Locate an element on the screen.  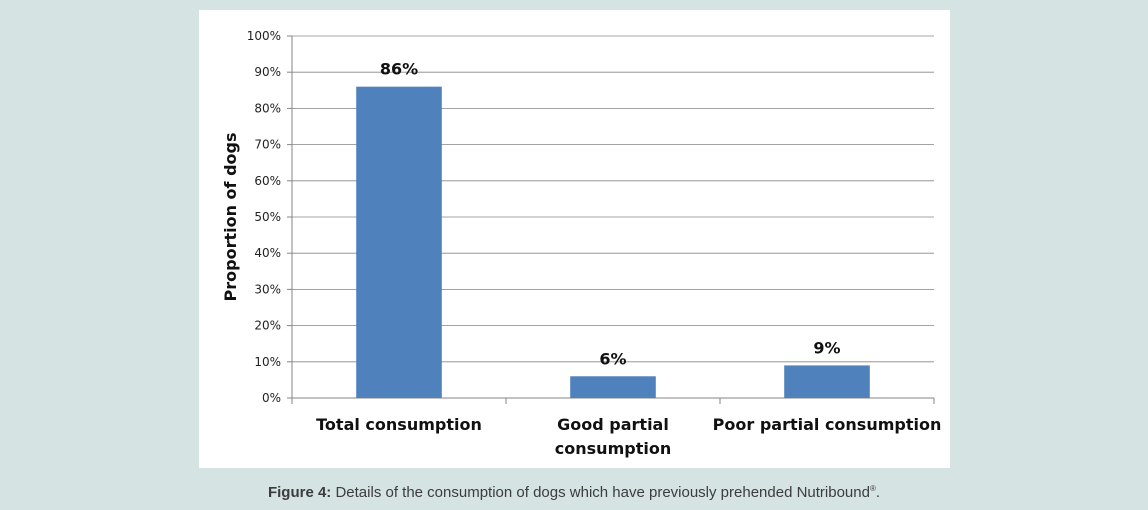
data-label: 6% is located at coordinates (612, 358).